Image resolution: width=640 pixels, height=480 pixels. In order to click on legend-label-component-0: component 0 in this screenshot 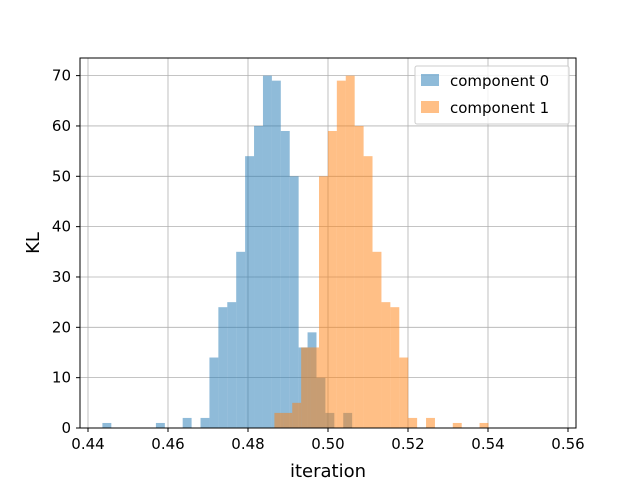, I will do `click(499, 81)`.